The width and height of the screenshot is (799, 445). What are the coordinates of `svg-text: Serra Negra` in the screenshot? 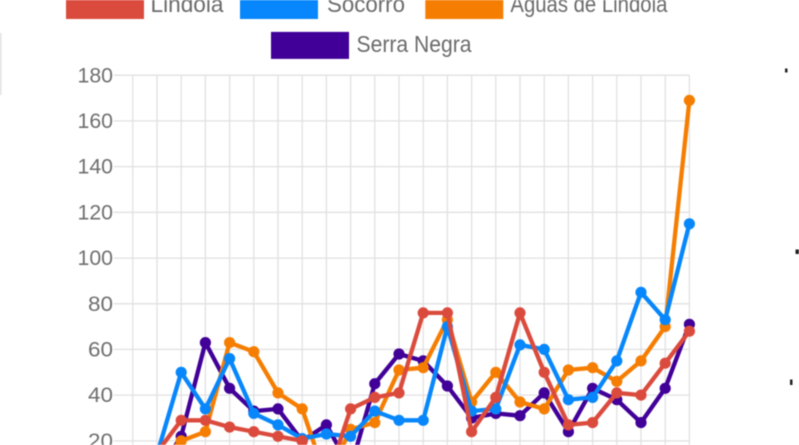 It's located at (414, 44).